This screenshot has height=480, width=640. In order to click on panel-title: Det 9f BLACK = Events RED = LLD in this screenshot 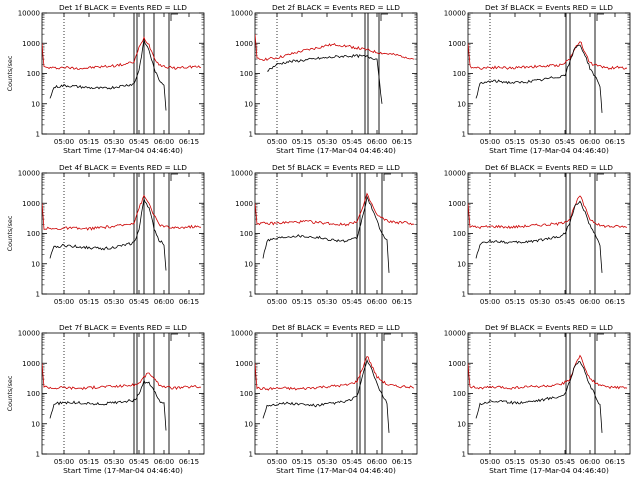, I will do `click(549, 327)`.